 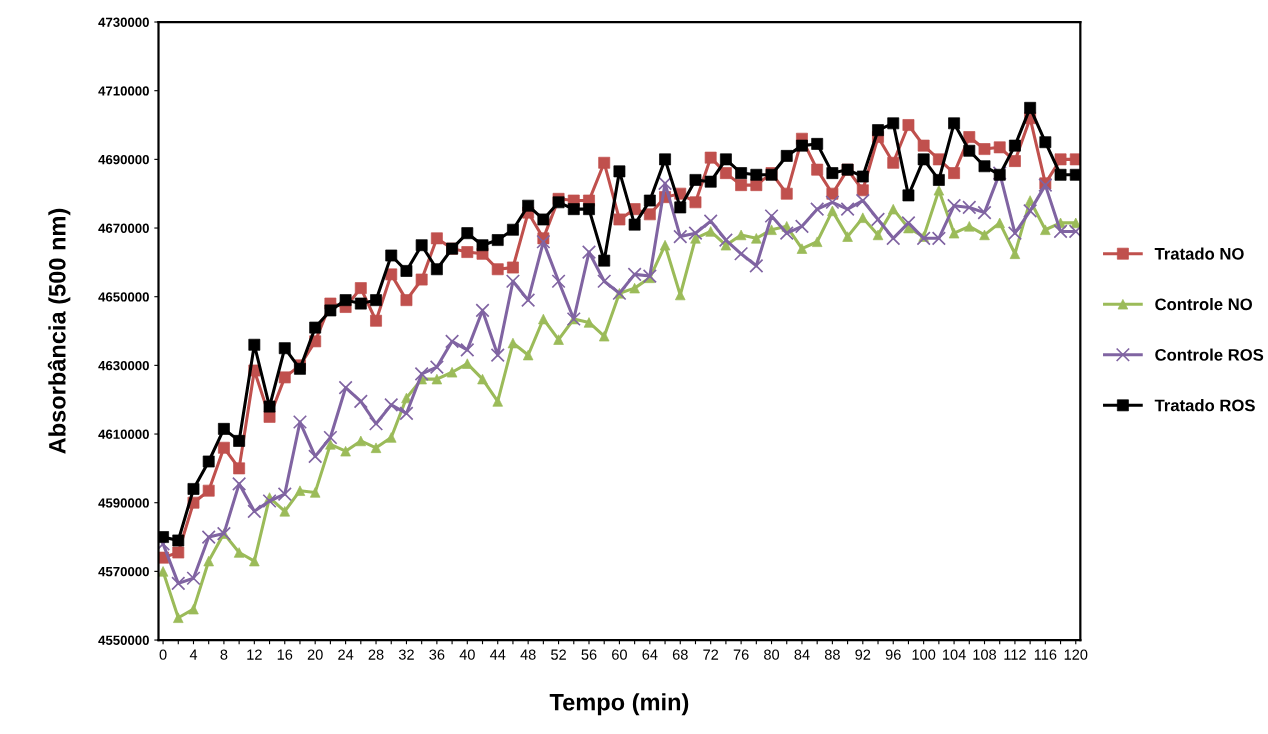 I want to click on x-tick-label: 64, so click(x=650, y=654).